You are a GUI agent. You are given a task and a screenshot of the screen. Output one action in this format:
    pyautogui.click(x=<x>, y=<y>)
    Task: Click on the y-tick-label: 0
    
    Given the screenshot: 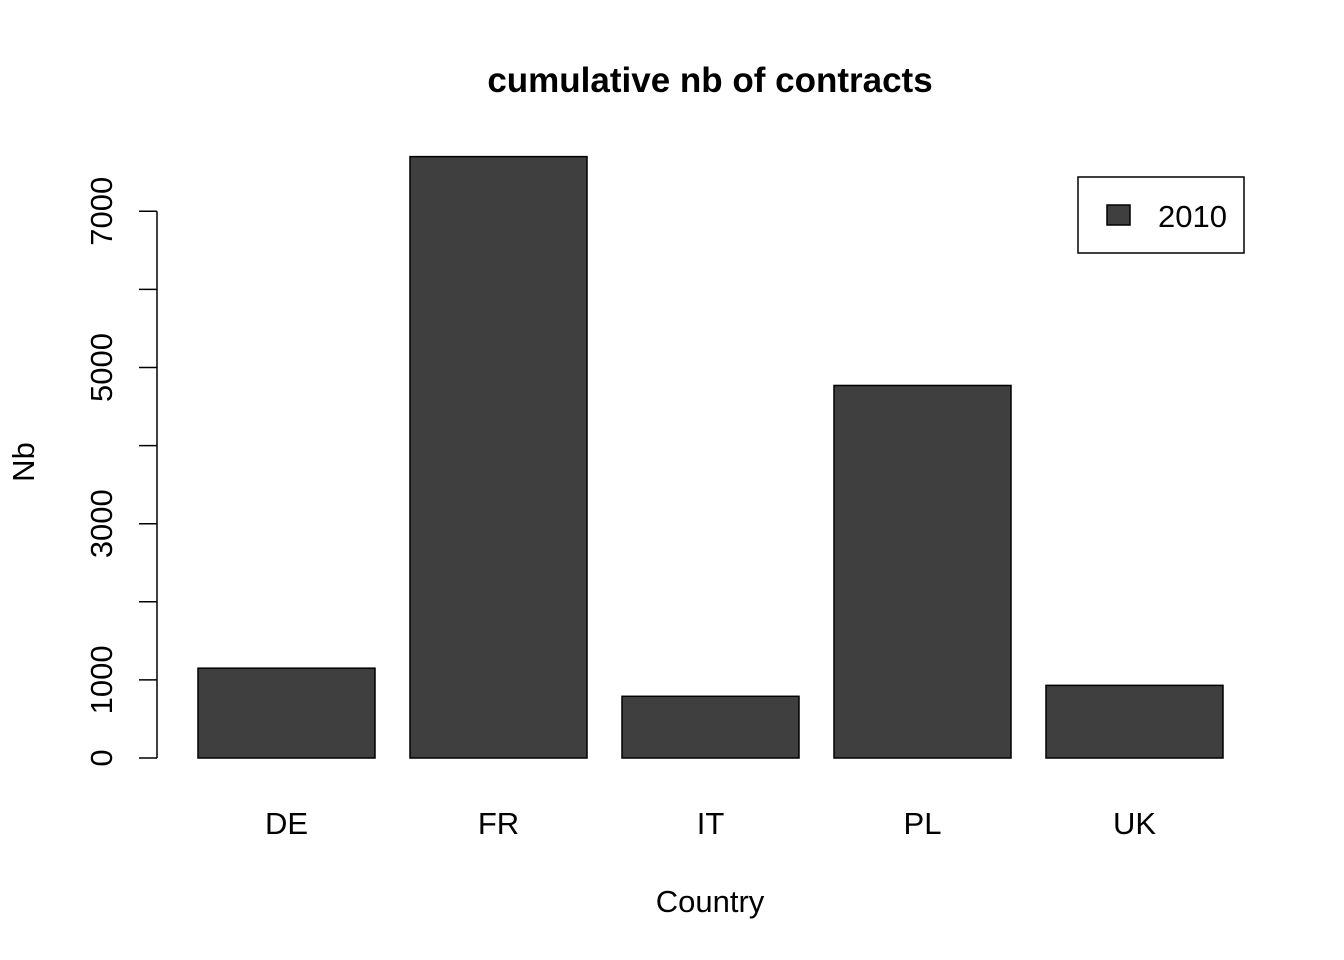 What is the action you would take?
    pyautogui.click(x=101, y=757)
    